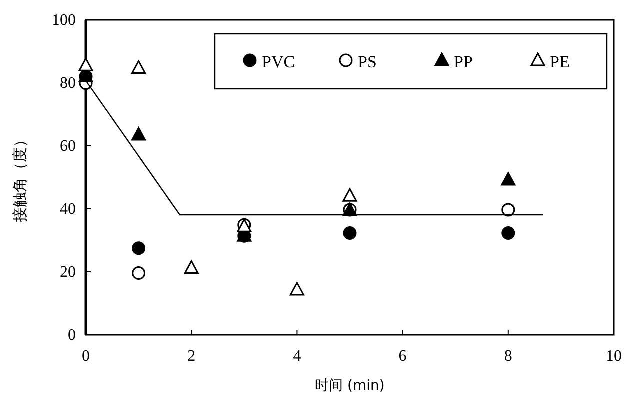 Image resolution: width=629 pixels, height=401 pixels. What do you see at coordinates (20, 177) in the screenshot?
I see `y-axis-title: 接触角（度）` at bounding box center [20, 177].